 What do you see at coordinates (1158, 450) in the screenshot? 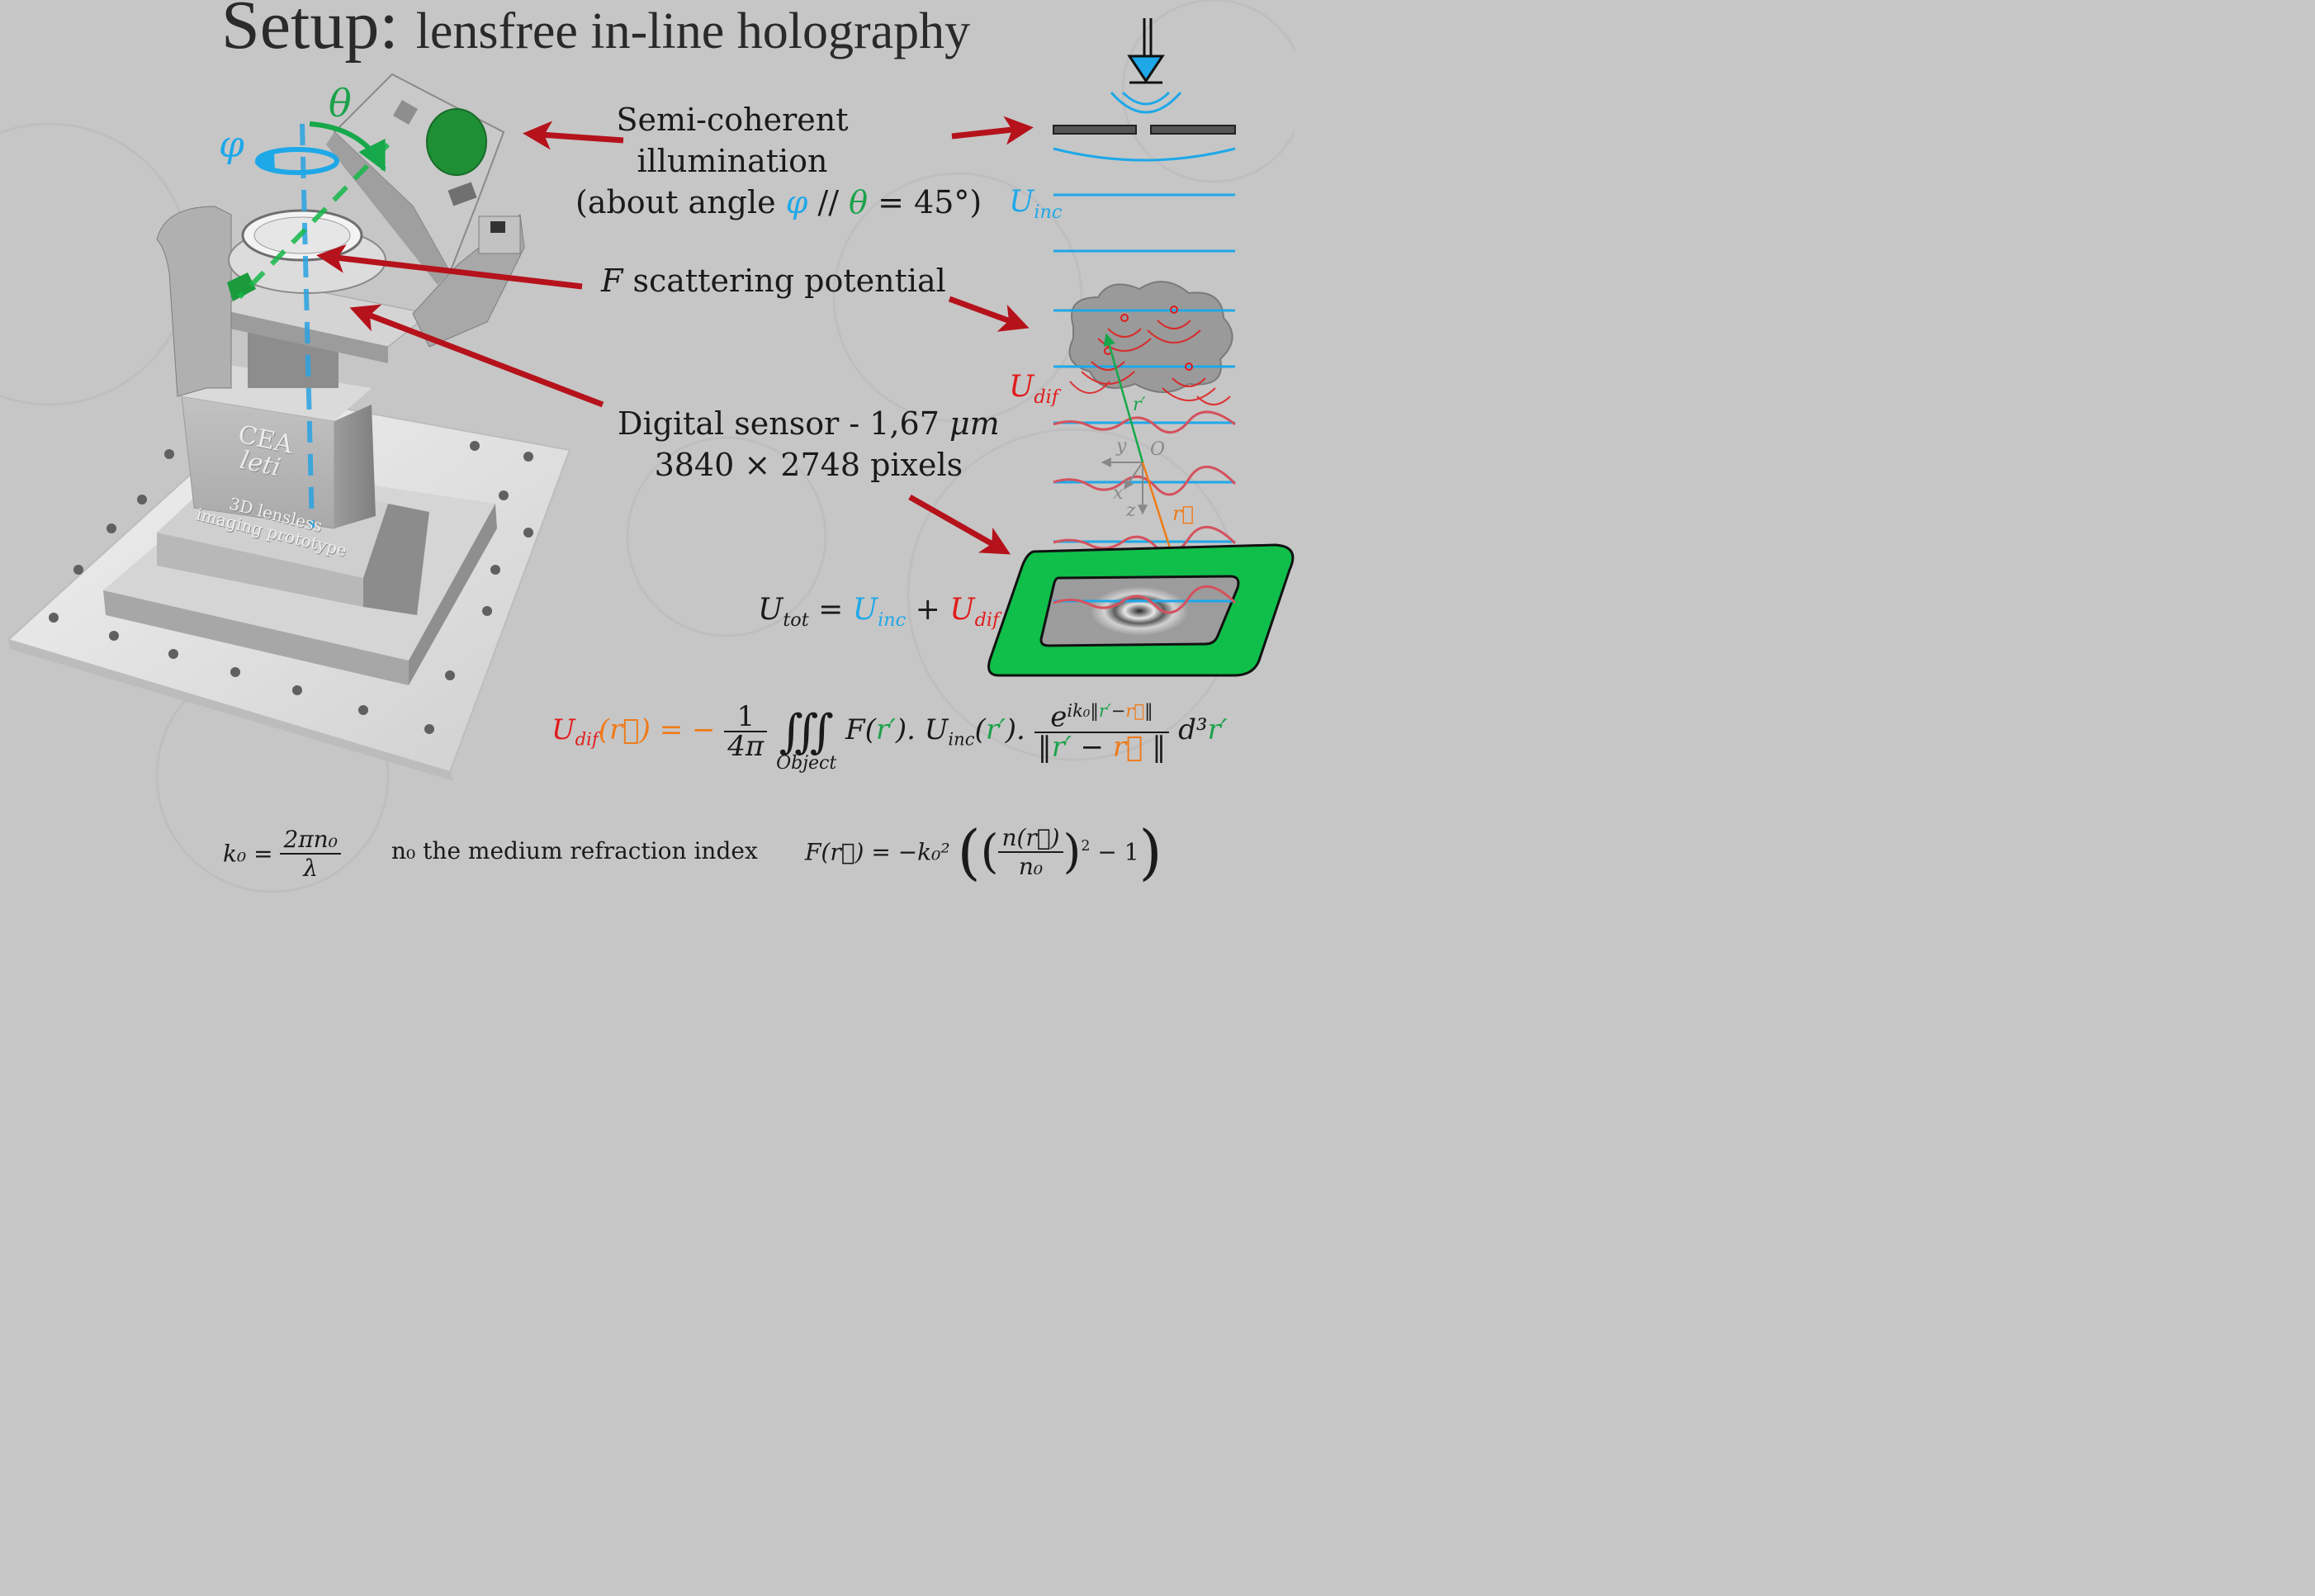
I see `axis-o-label: O` at bounding box center [1158, 450].